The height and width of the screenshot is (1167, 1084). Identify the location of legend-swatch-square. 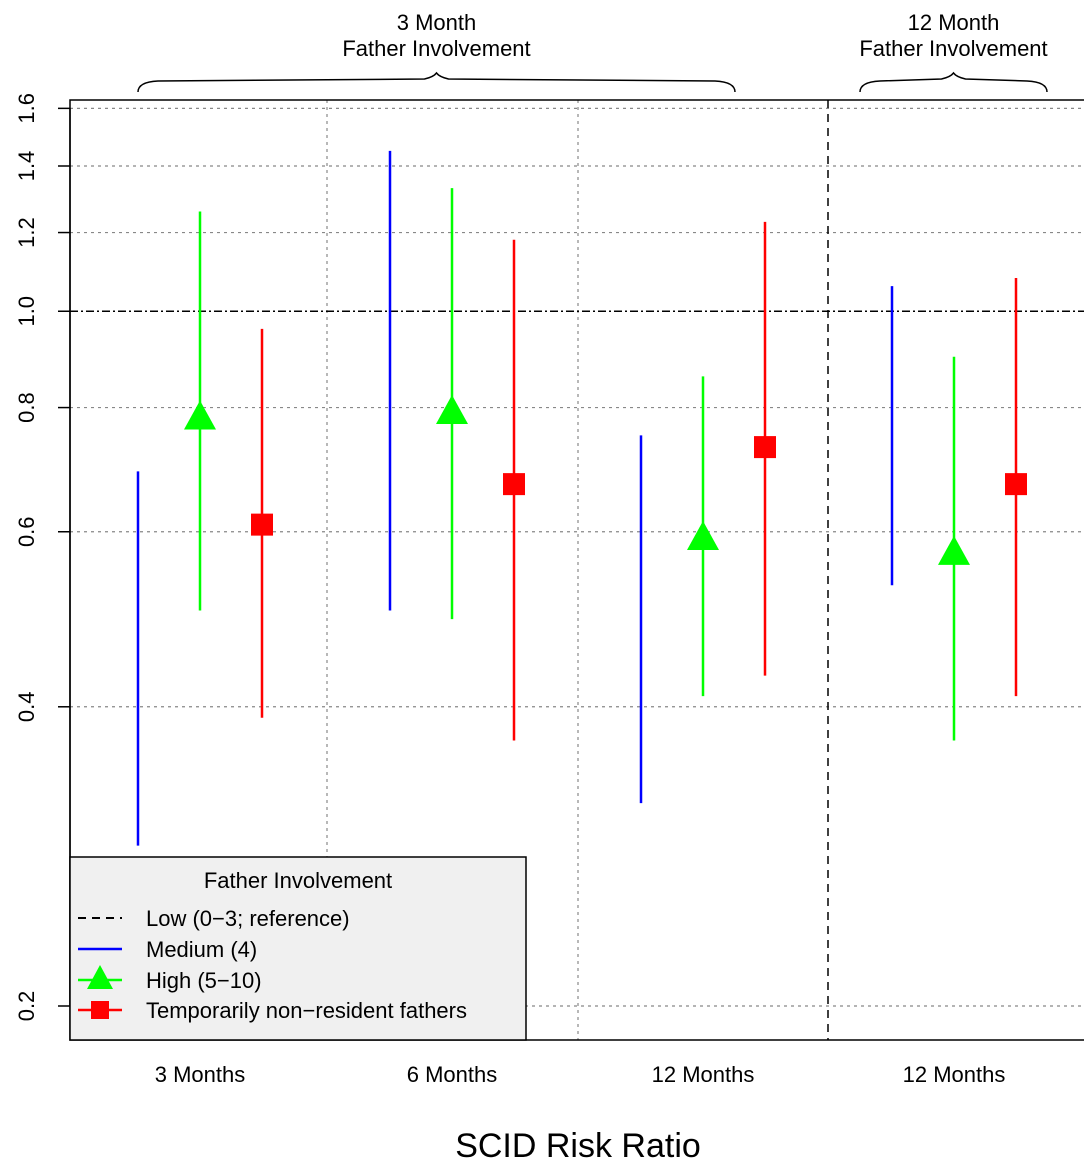
(100, 1010).